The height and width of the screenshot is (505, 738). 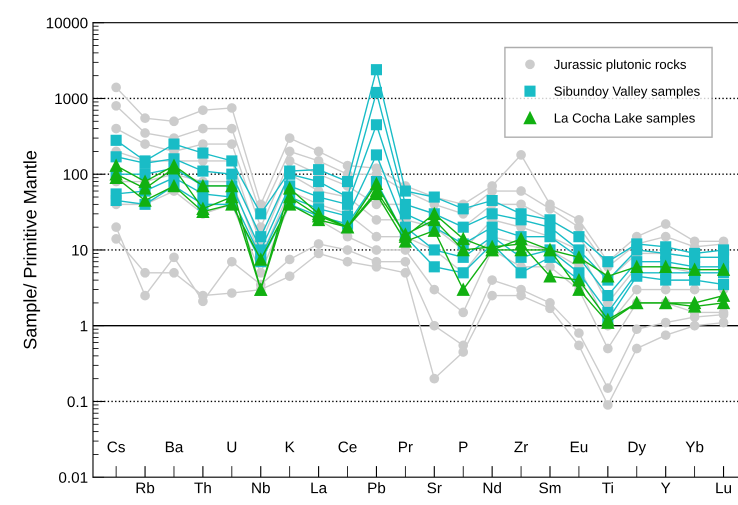 What do you see at coordinates (261, 488) in the screenshot?
I see `x-tick-label: Nb` at bounding box center [261, 488].